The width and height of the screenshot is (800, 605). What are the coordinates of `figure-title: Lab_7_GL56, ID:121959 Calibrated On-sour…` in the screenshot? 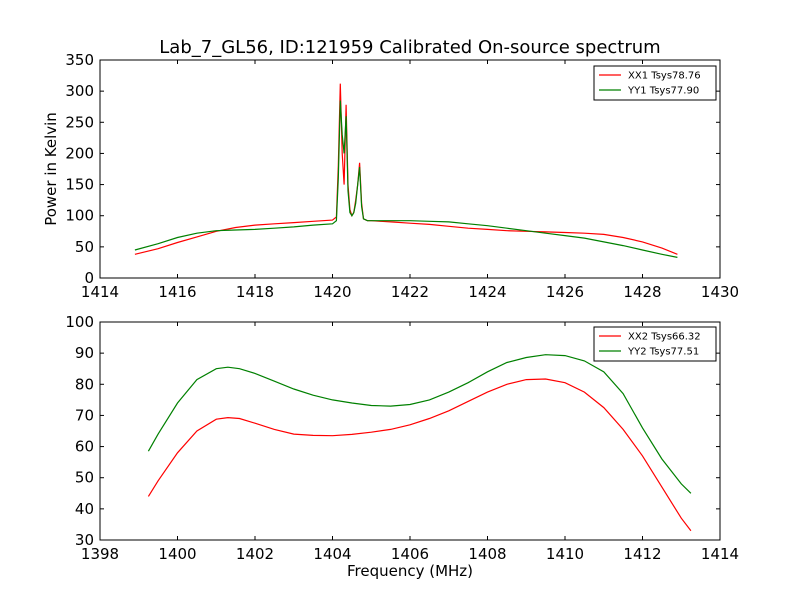 It's located at (409, 47).